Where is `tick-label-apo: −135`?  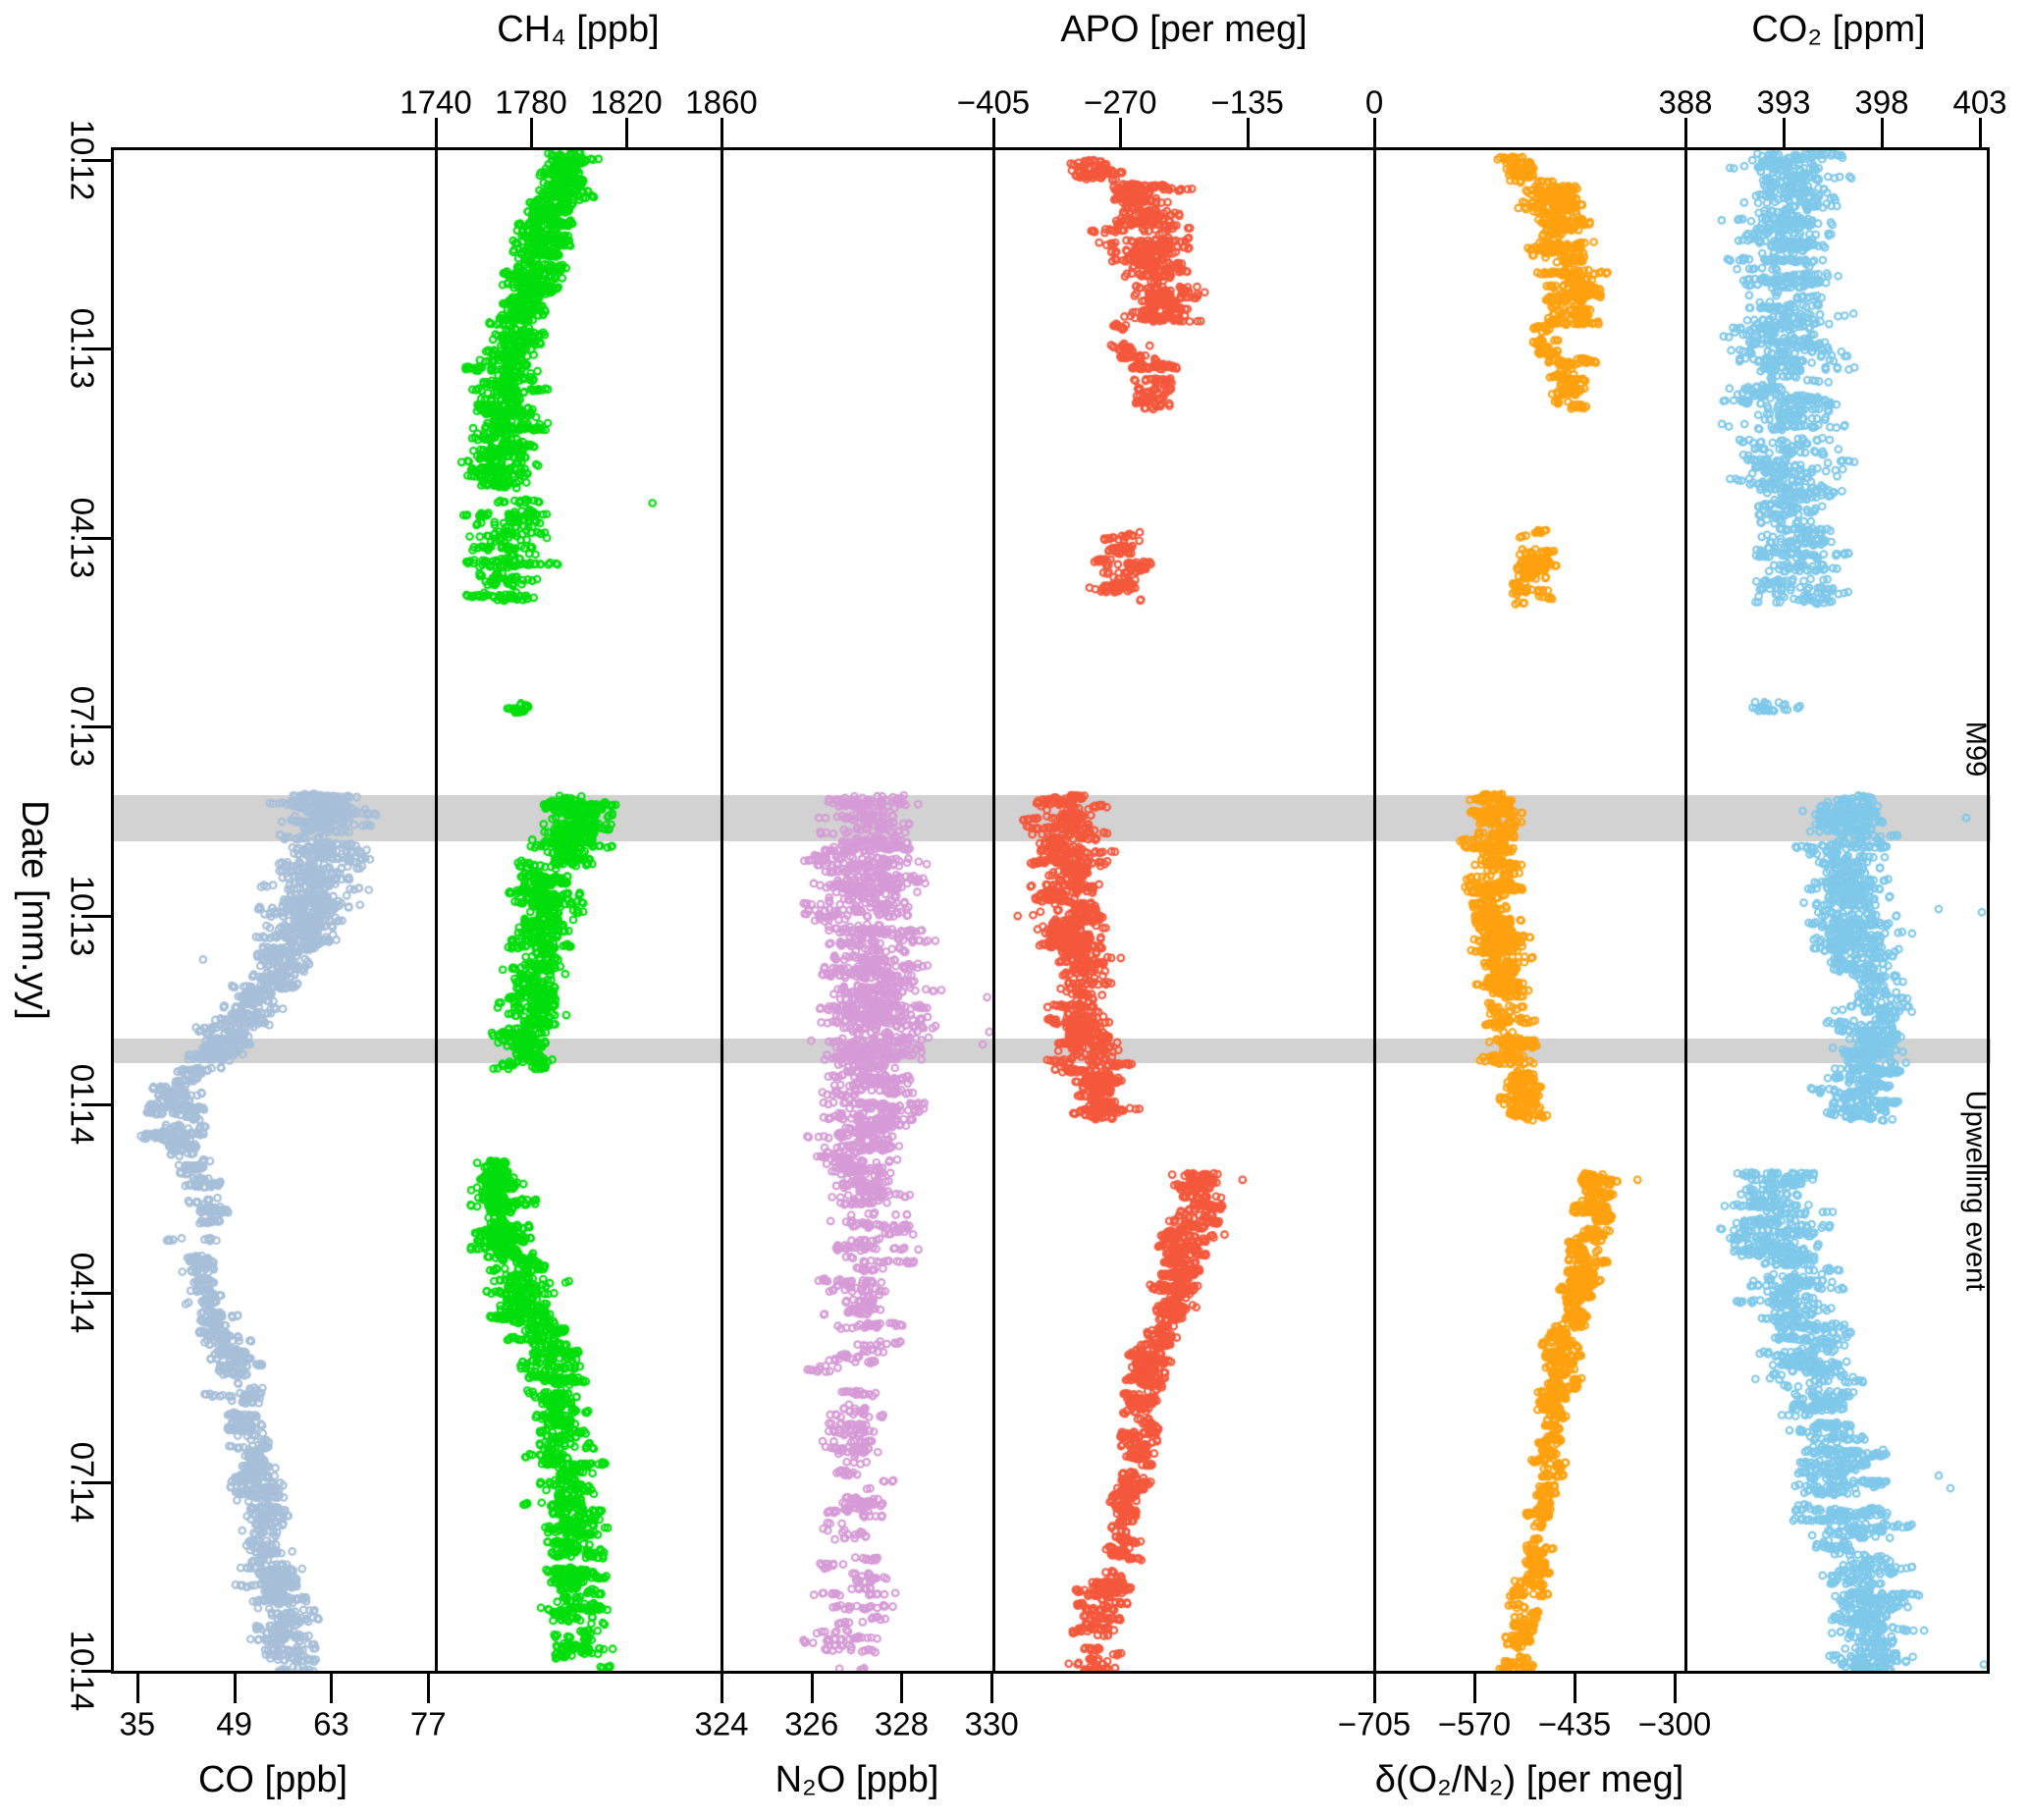
tick-label-apo: −135 is located at coordinates (1247, 102).